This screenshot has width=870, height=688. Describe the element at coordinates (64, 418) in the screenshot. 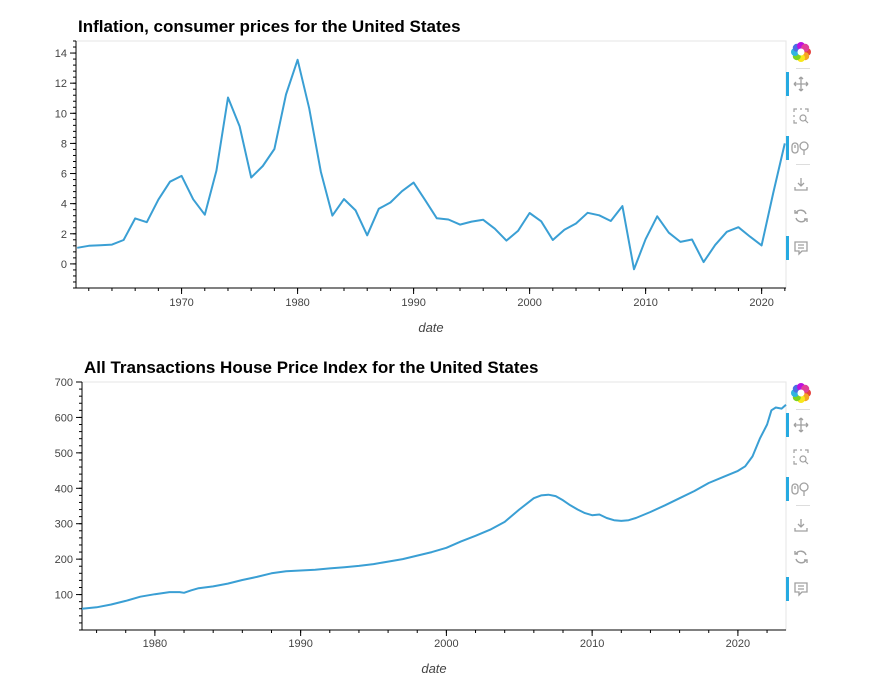

I see `y-tick-label: 600` at that location.